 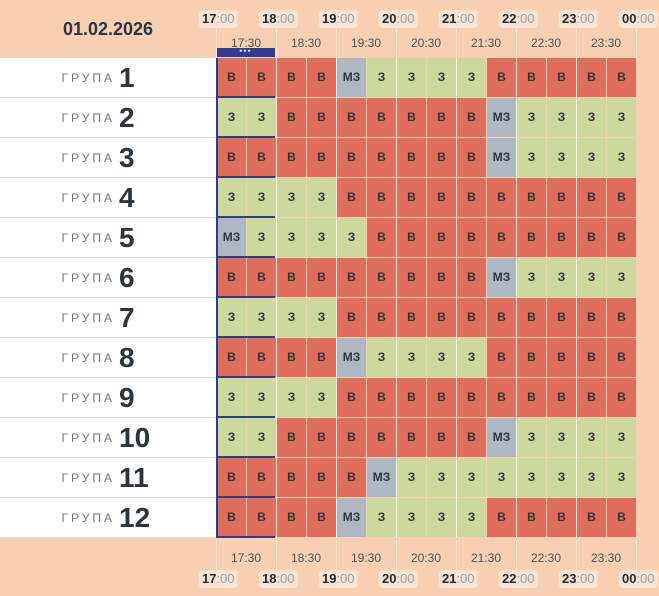 What do you see at coordinates (108, 358) in the screenshot?
I see `group-label-row: ГРУПА 8` at bounding box center [108, 358].